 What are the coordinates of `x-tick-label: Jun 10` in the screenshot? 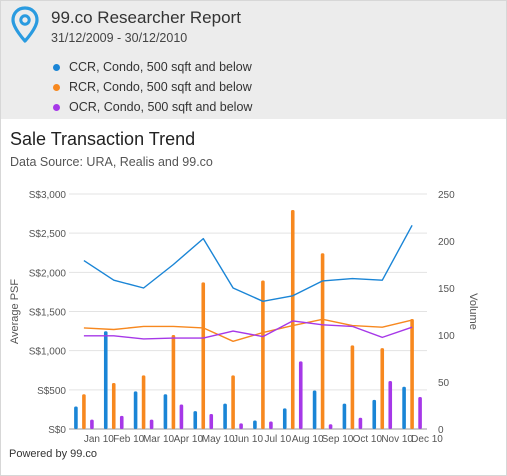 It's located at (248, 439).